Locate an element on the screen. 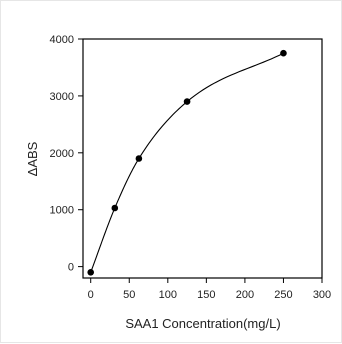 The width and height of the screenshot is (342, 344). x-axis-label: SAA1 Concentration(mg/L) is located at coordinates (202, 323).